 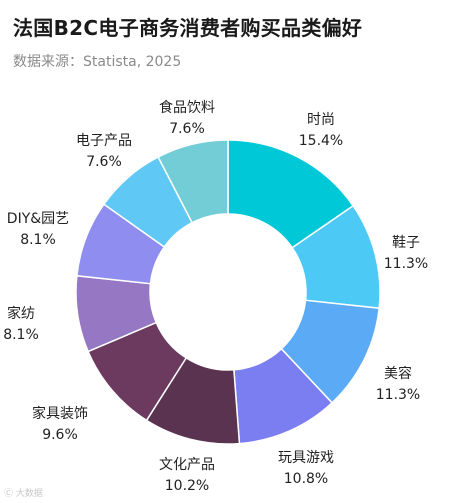 I want to click on watermark: Ⓒ 大数据, so click(x=23, y=494).